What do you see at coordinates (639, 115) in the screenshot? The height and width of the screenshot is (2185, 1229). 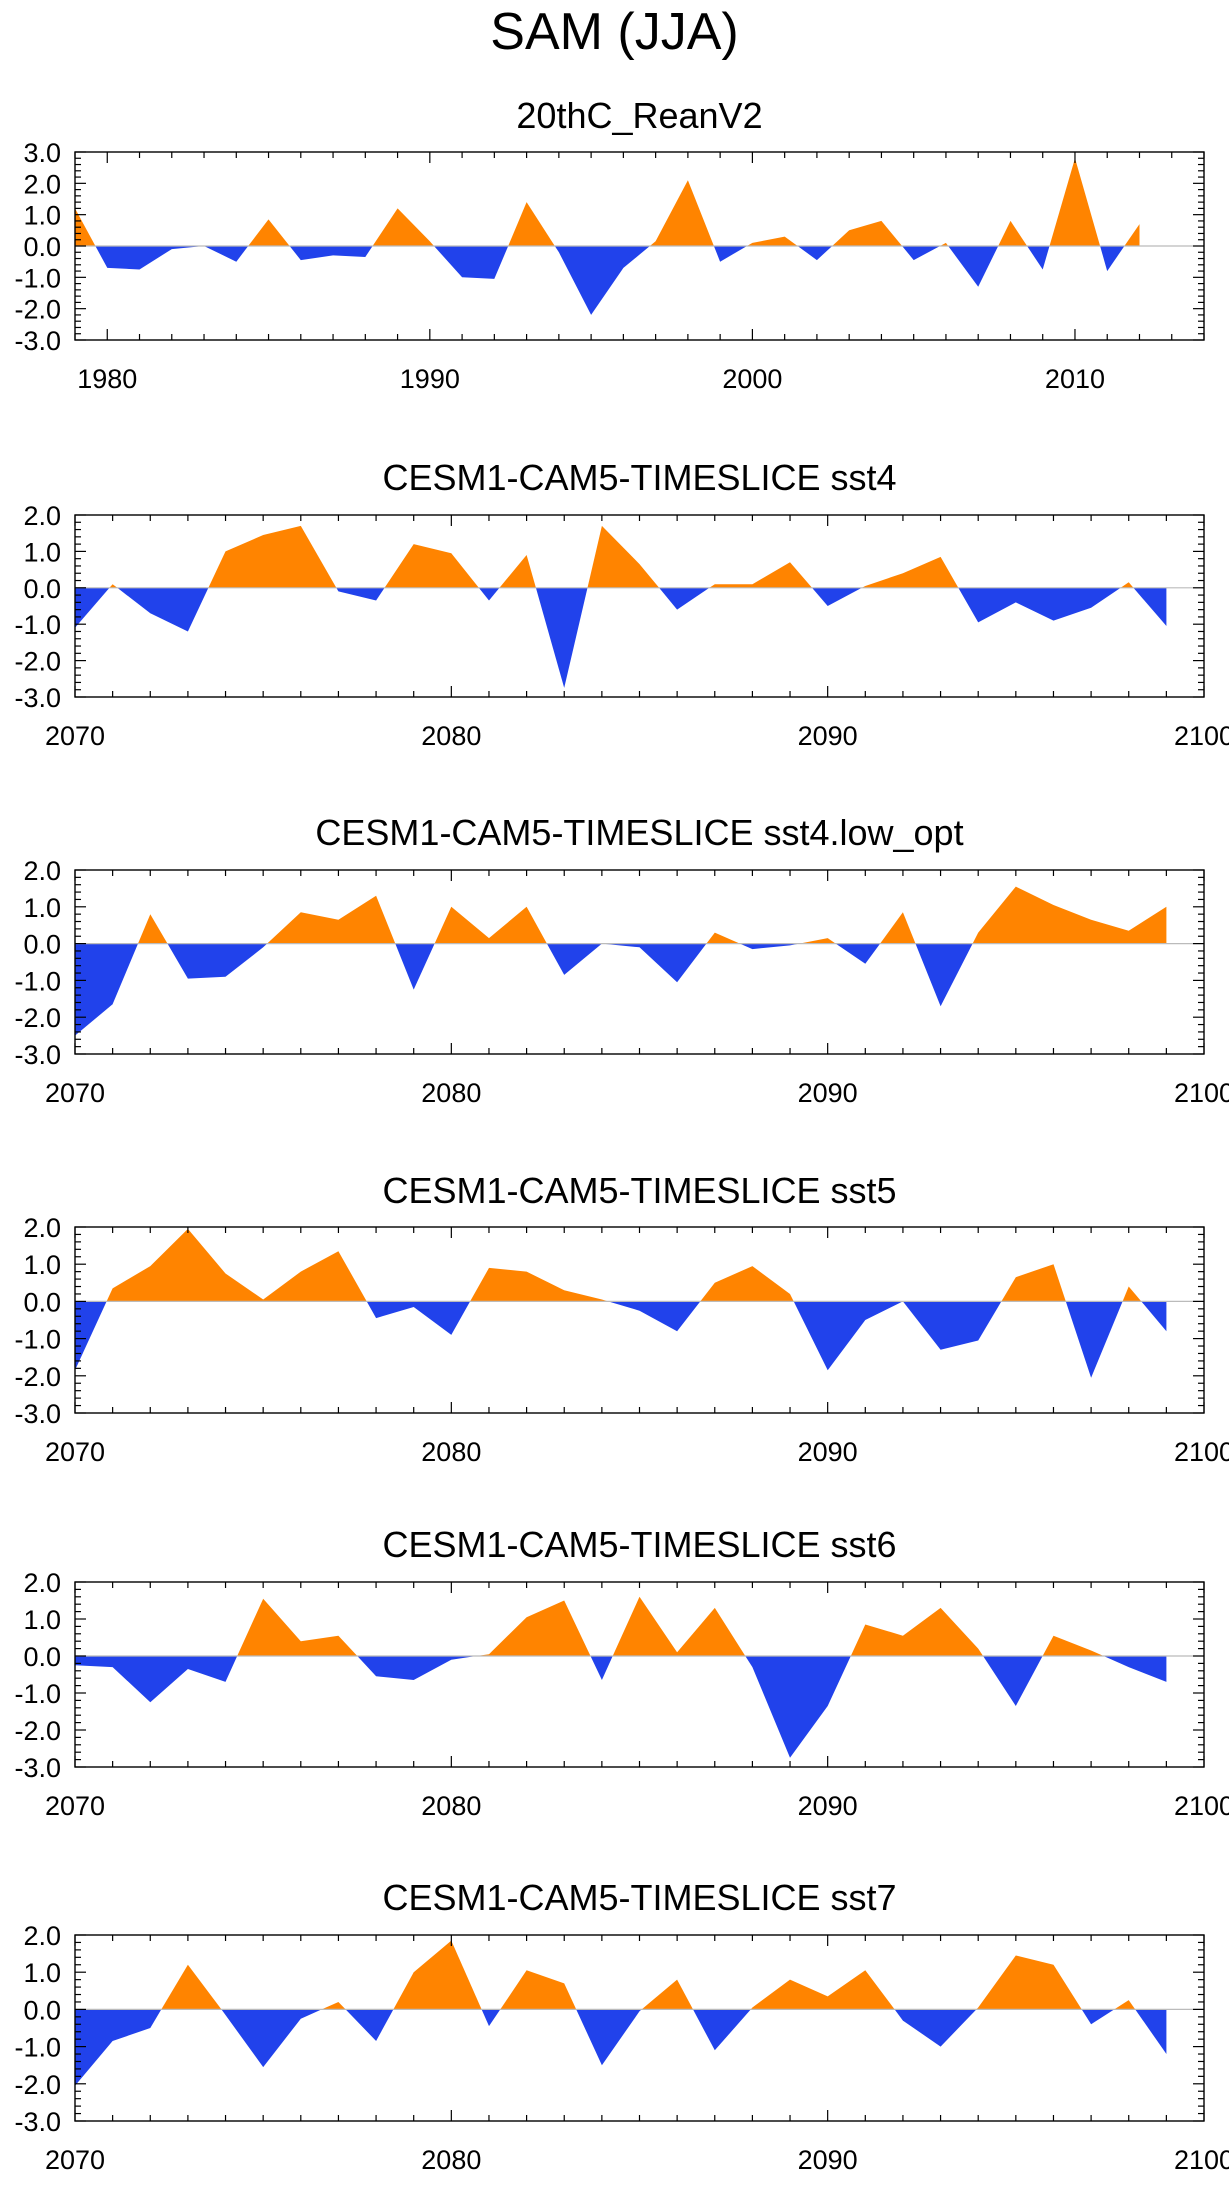 I see `chart-title: 20thC_ReanV2` at bounding box center [639, 115].